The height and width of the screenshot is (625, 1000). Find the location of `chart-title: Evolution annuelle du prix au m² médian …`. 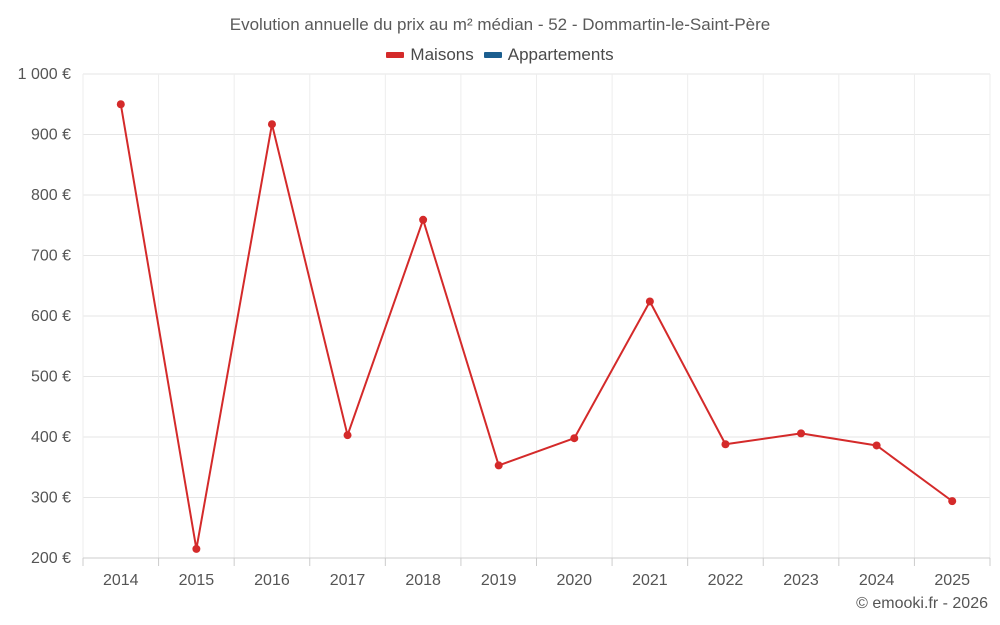

chart-title: Evolution annuelle du prix au m² médian … is located at coordinates (500, 24).